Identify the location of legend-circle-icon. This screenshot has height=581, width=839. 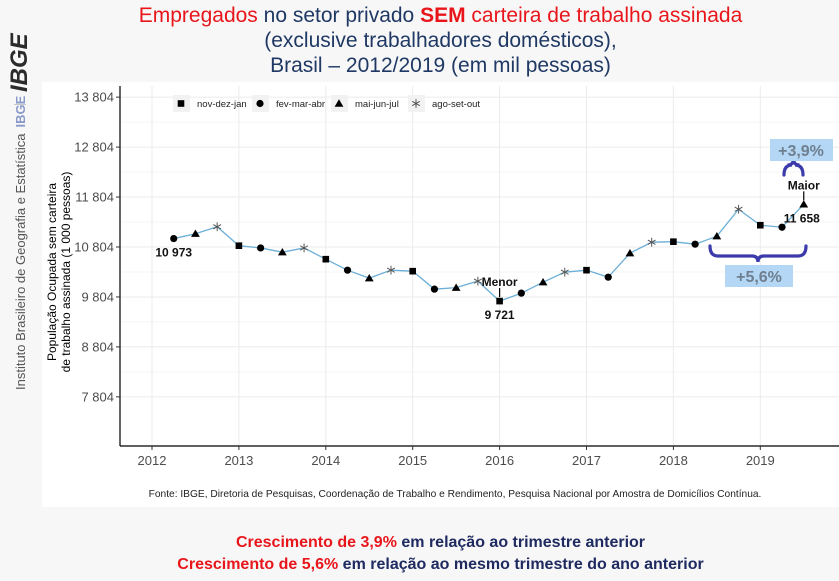
(260, 103).